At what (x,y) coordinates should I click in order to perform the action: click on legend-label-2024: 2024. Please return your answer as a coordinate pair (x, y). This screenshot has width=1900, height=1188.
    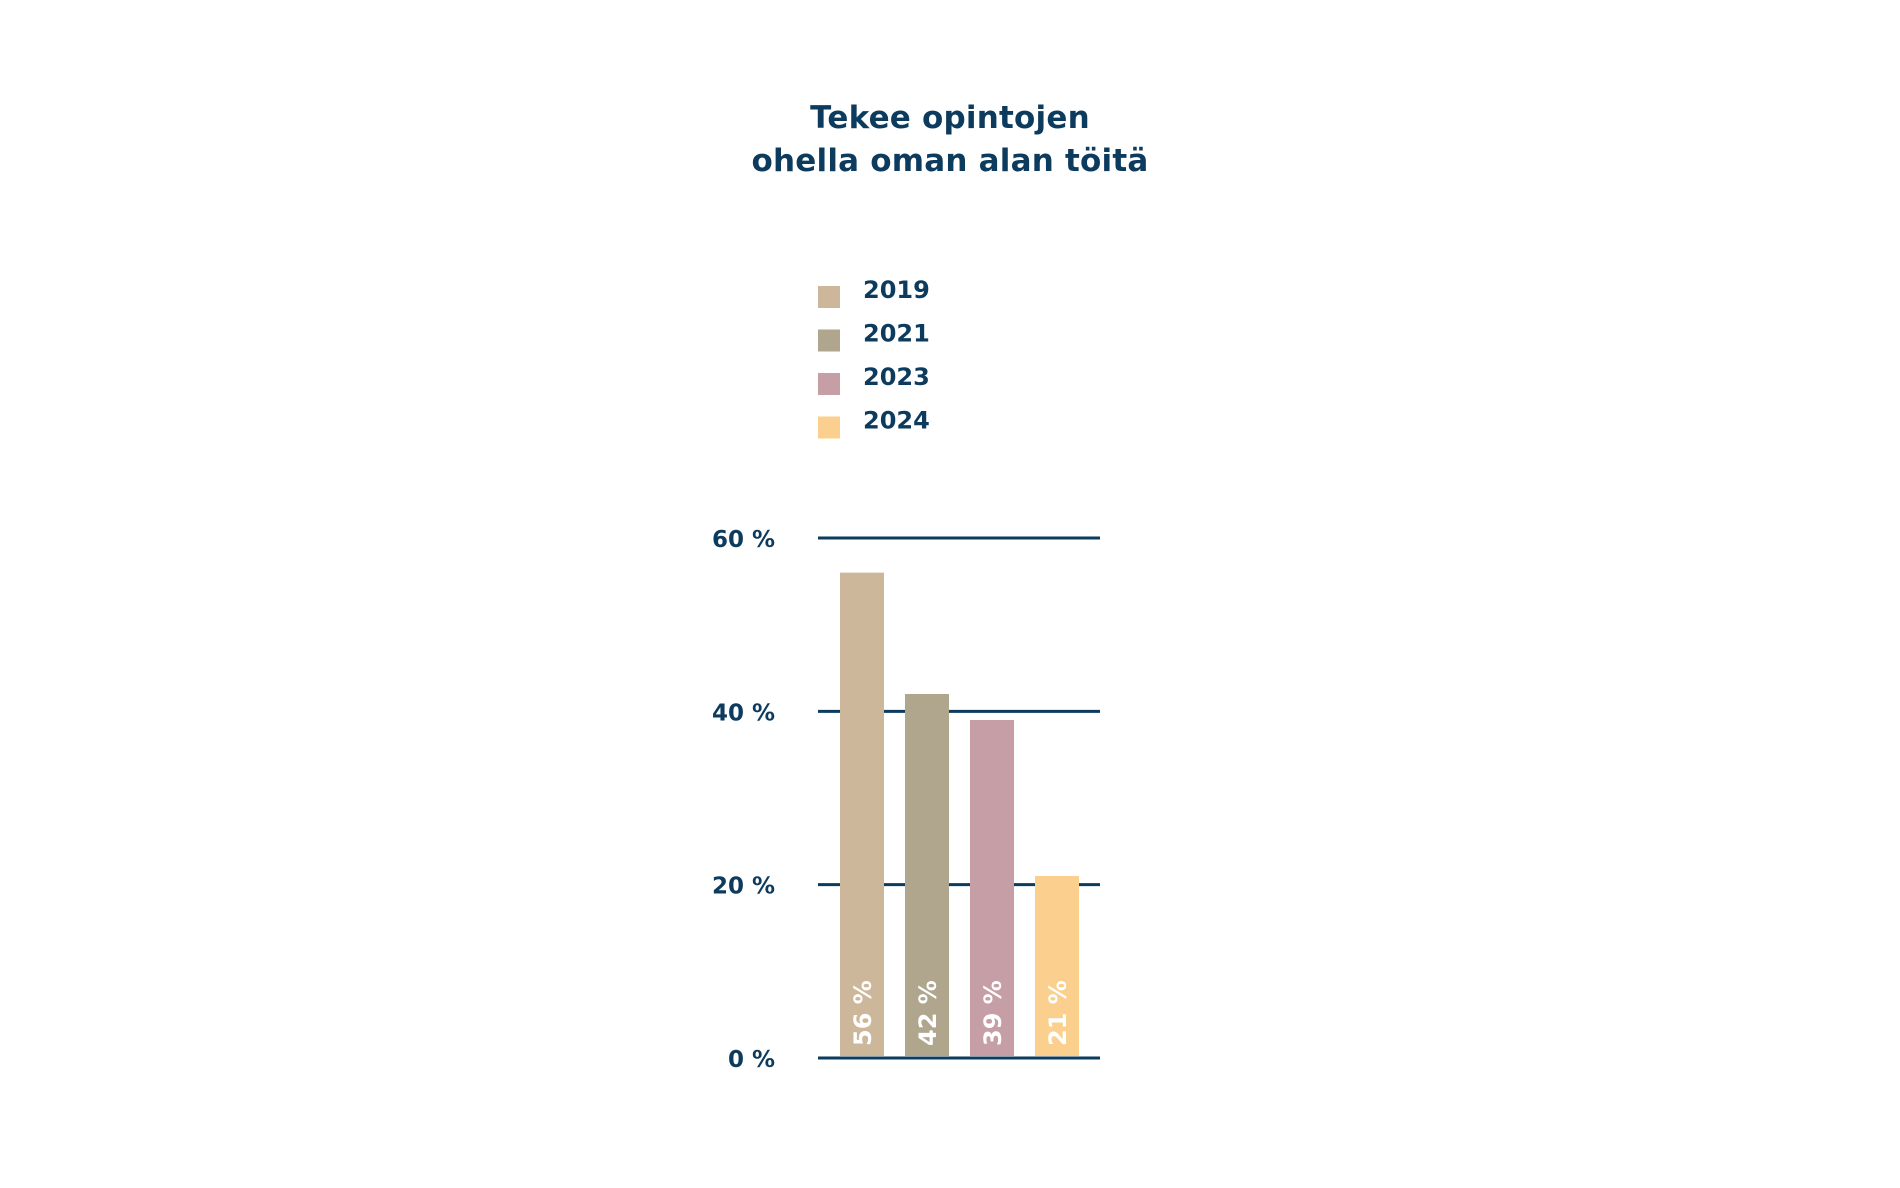
    Looking at the image, I should click on (896, 421).